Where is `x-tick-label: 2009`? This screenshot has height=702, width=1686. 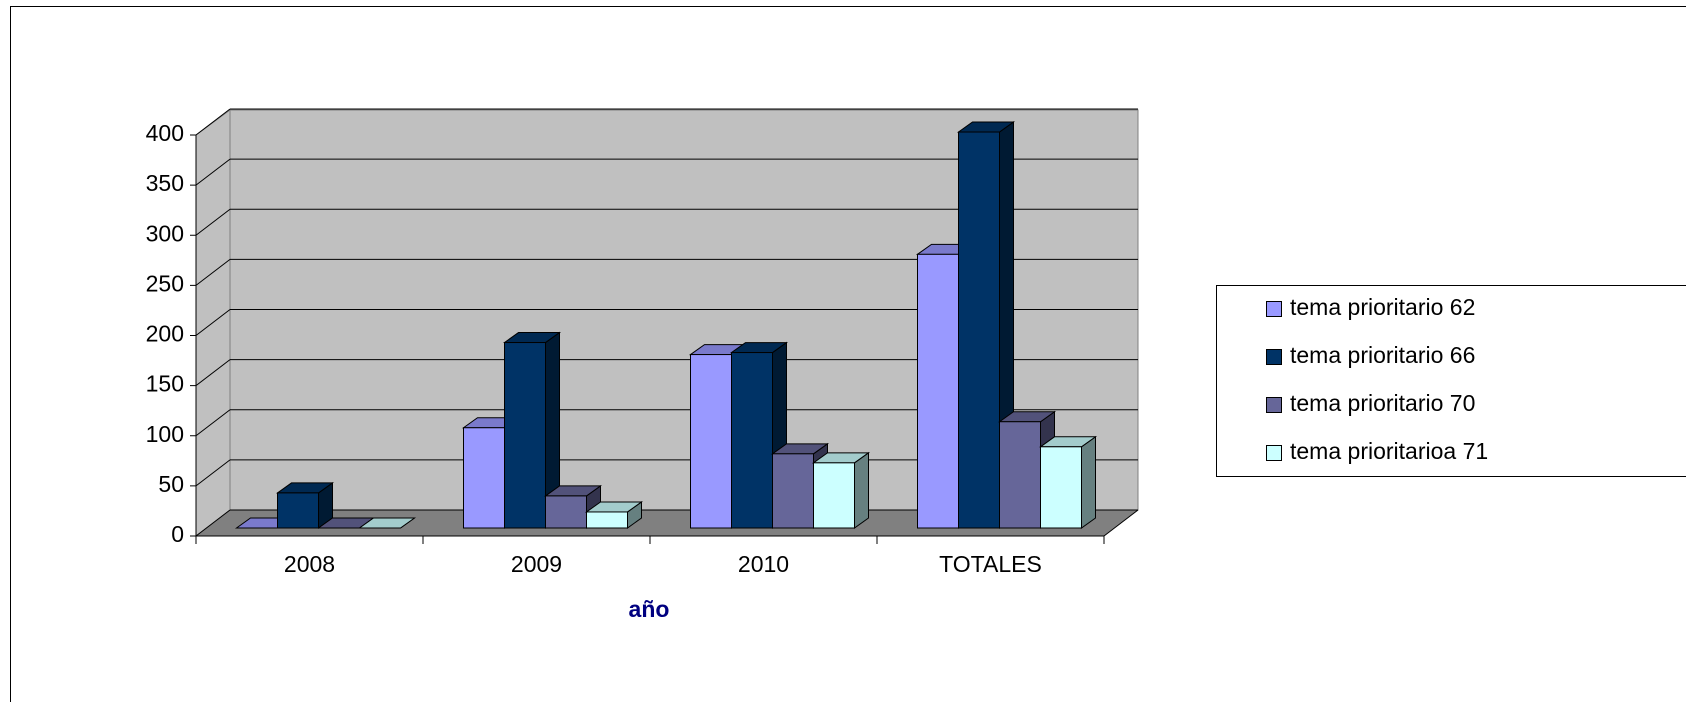
x-tick-label: 2009 is located at coordinates (536, 564).